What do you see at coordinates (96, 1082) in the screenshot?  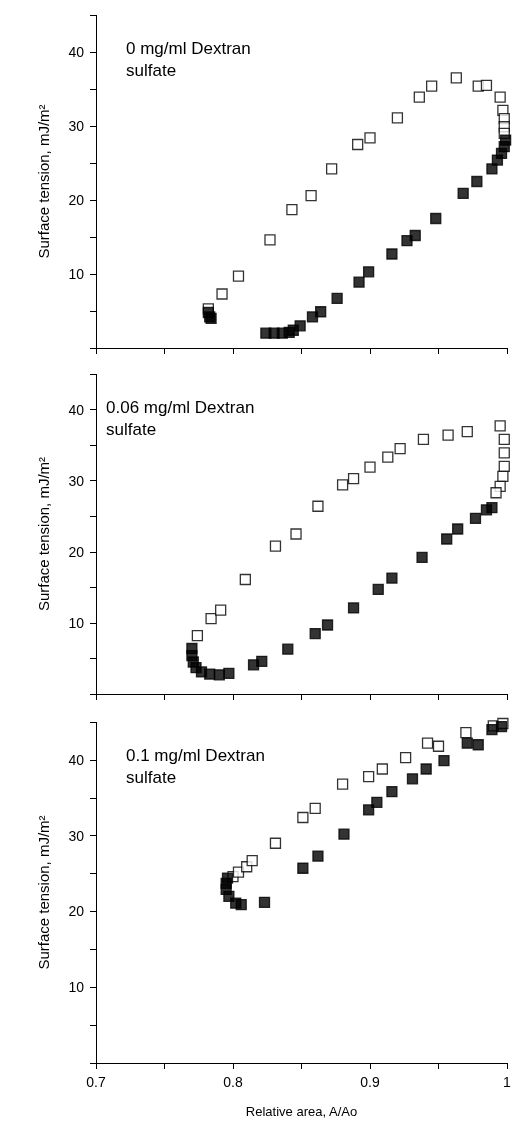 I see `x-tick-label: 0.7` at bounding box center [96, 1082].